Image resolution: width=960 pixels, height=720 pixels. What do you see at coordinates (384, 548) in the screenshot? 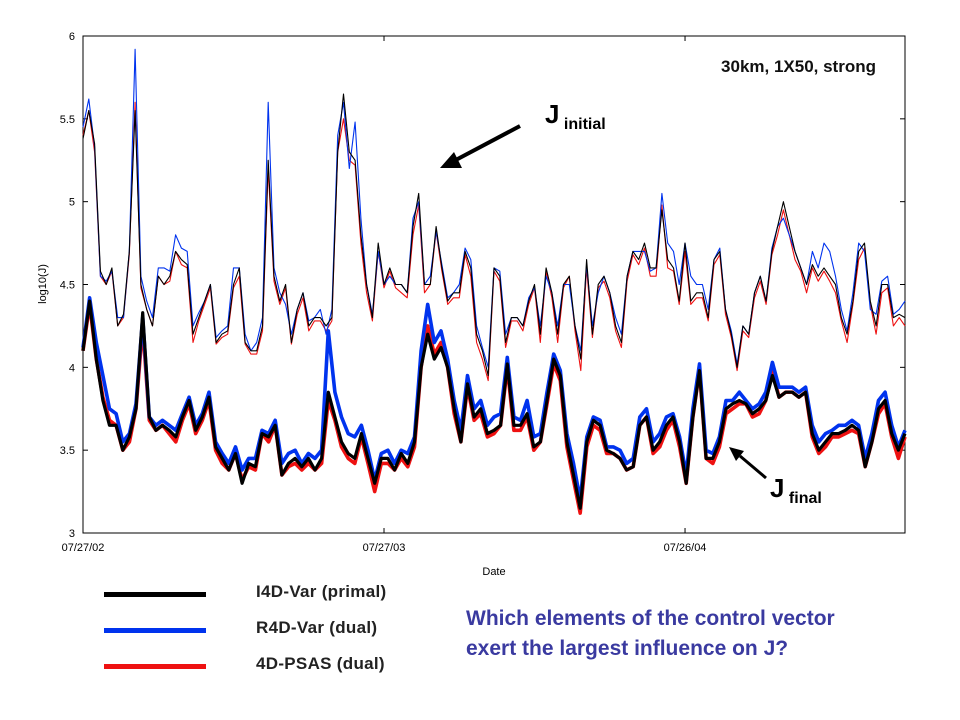
I see `x-tick-label: 07/27/03` at bounding box center [384, 548].